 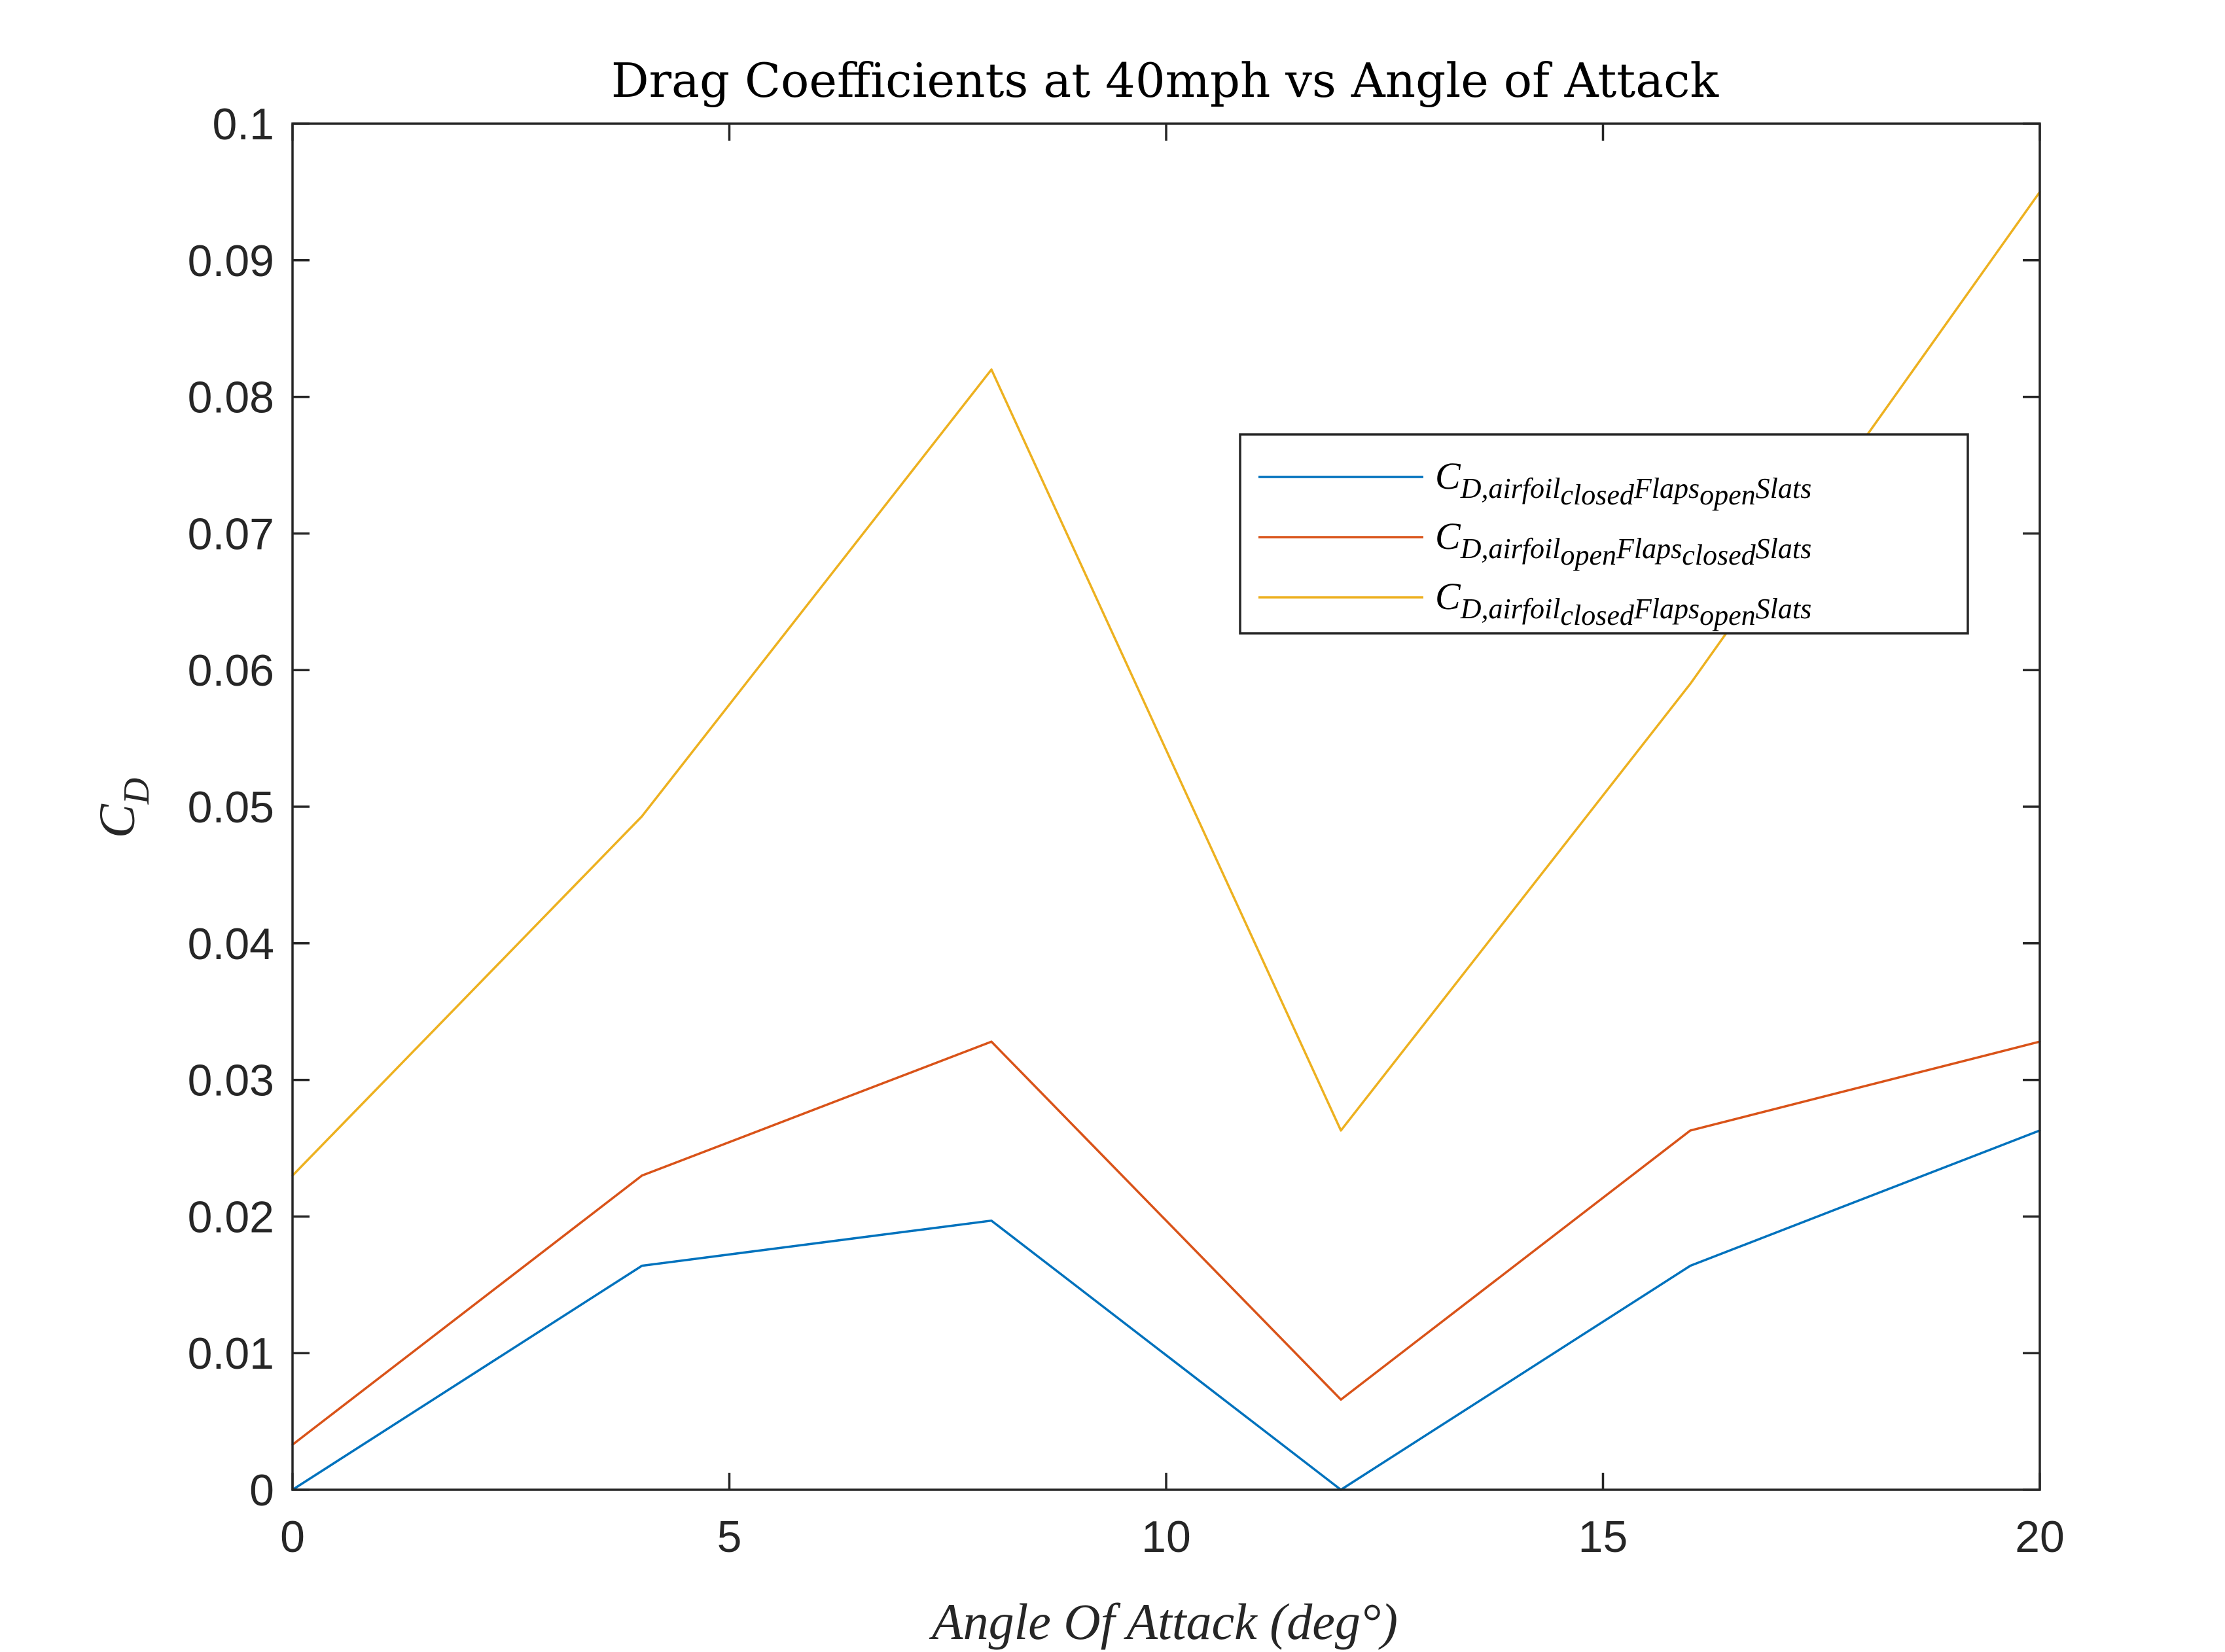 I want to click on x-tick-label: 0, so click(x=292, y=1537).